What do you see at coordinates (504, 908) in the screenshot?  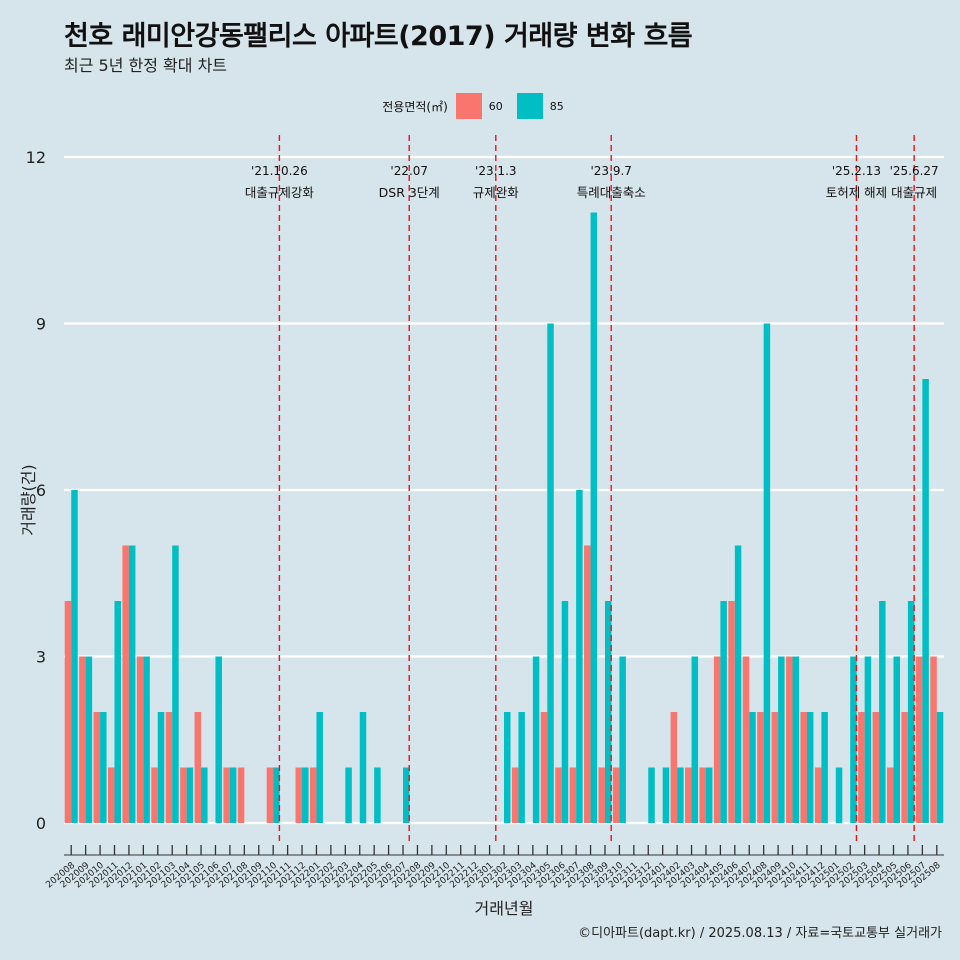 I see `x-axis-title: 거래년월` at bounding box center [504, 908].